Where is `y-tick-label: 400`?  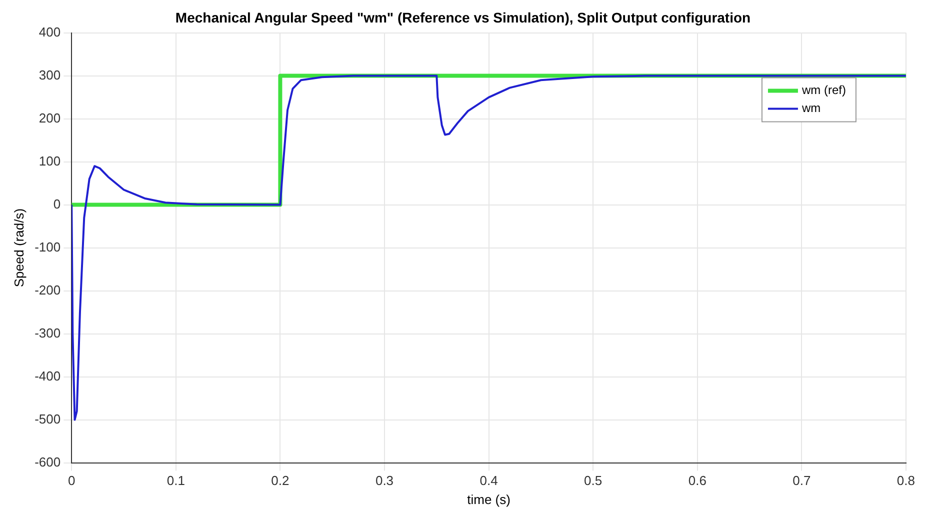 y-tick-label: 400 is located at coordinates (49, 32).